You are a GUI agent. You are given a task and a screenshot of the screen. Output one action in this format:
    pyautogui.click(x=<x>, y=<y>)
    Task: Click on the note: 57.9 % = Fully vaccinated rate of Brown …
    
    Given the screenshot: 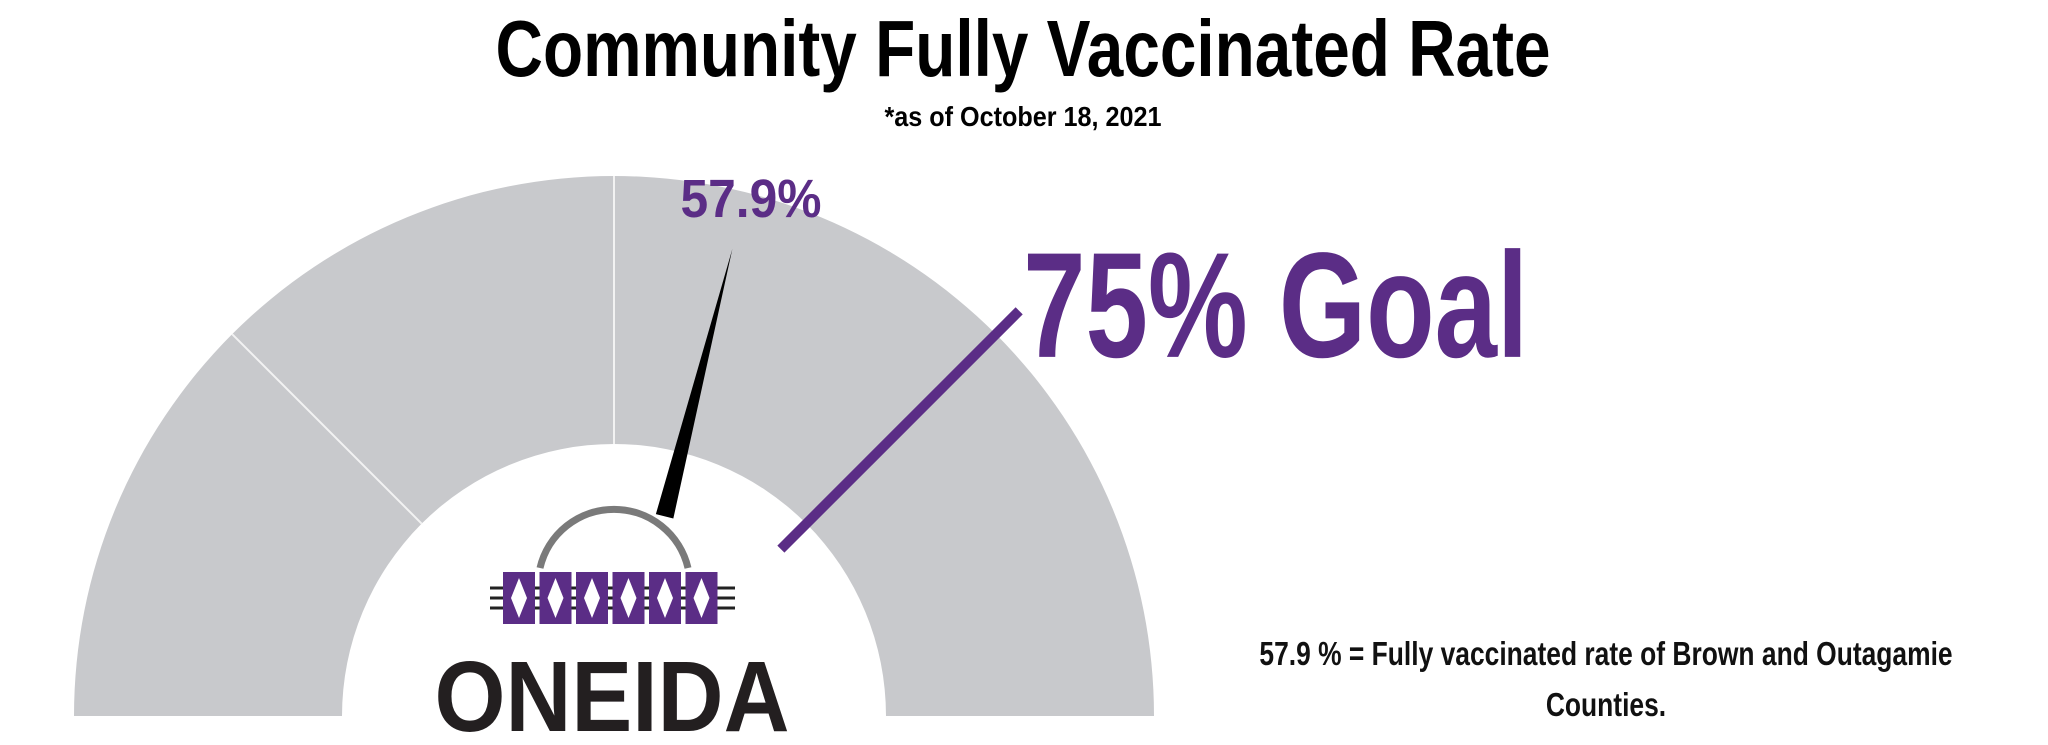 What is the action you would take?
    pyautogui.click(x=1606, y=679)
    